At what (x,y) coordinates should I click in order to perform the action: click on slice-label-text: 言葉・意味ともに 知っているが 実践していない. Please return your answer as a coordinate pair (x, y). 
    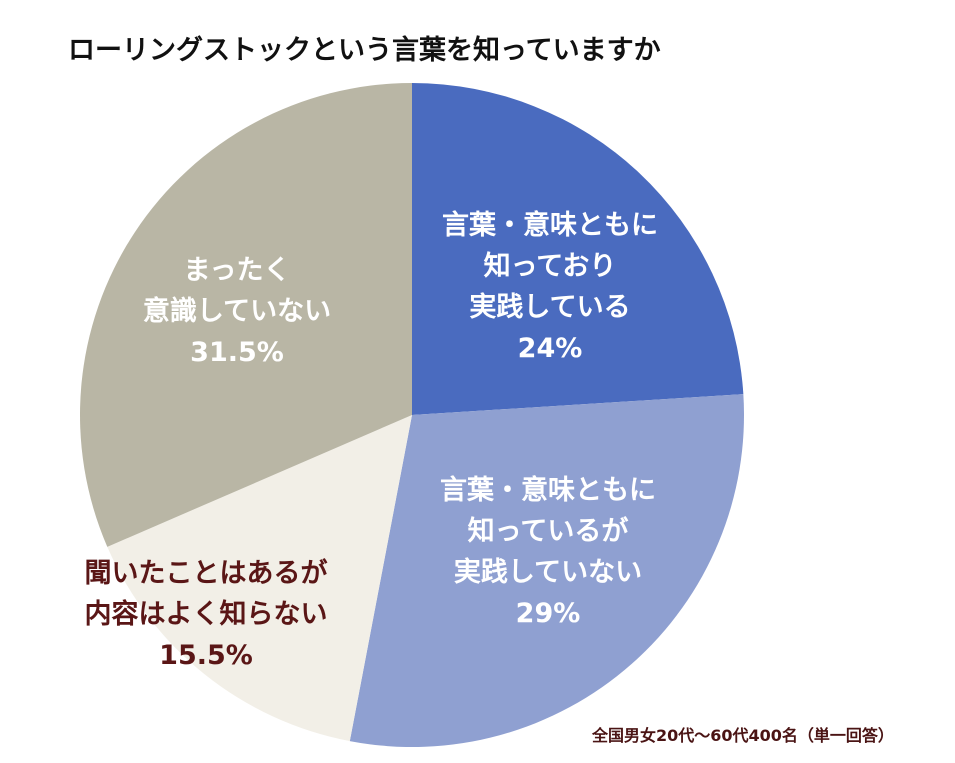
    Looking at the image, I should click on (548, 531).